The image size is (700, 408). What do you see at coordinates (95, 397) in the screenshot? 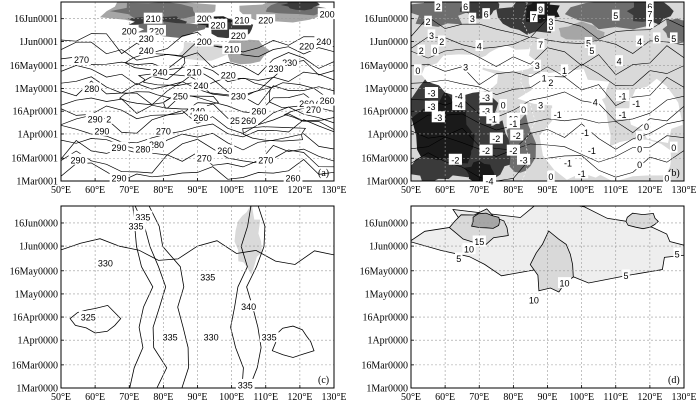
I see `x-tick-label: 60°E` at bounding box center [95, 397].